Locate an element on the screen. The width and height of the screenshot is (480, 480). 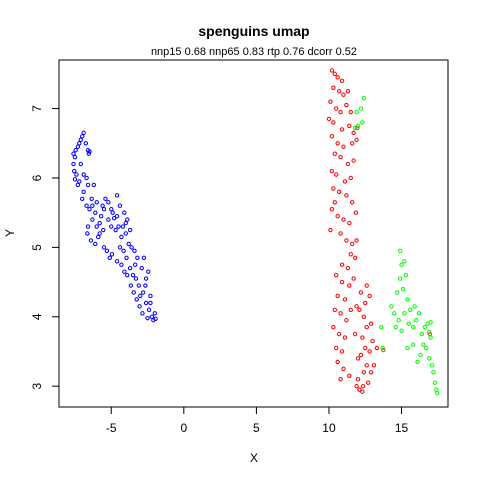
y-tick-label: 3 is located at coordinates (37, 386).